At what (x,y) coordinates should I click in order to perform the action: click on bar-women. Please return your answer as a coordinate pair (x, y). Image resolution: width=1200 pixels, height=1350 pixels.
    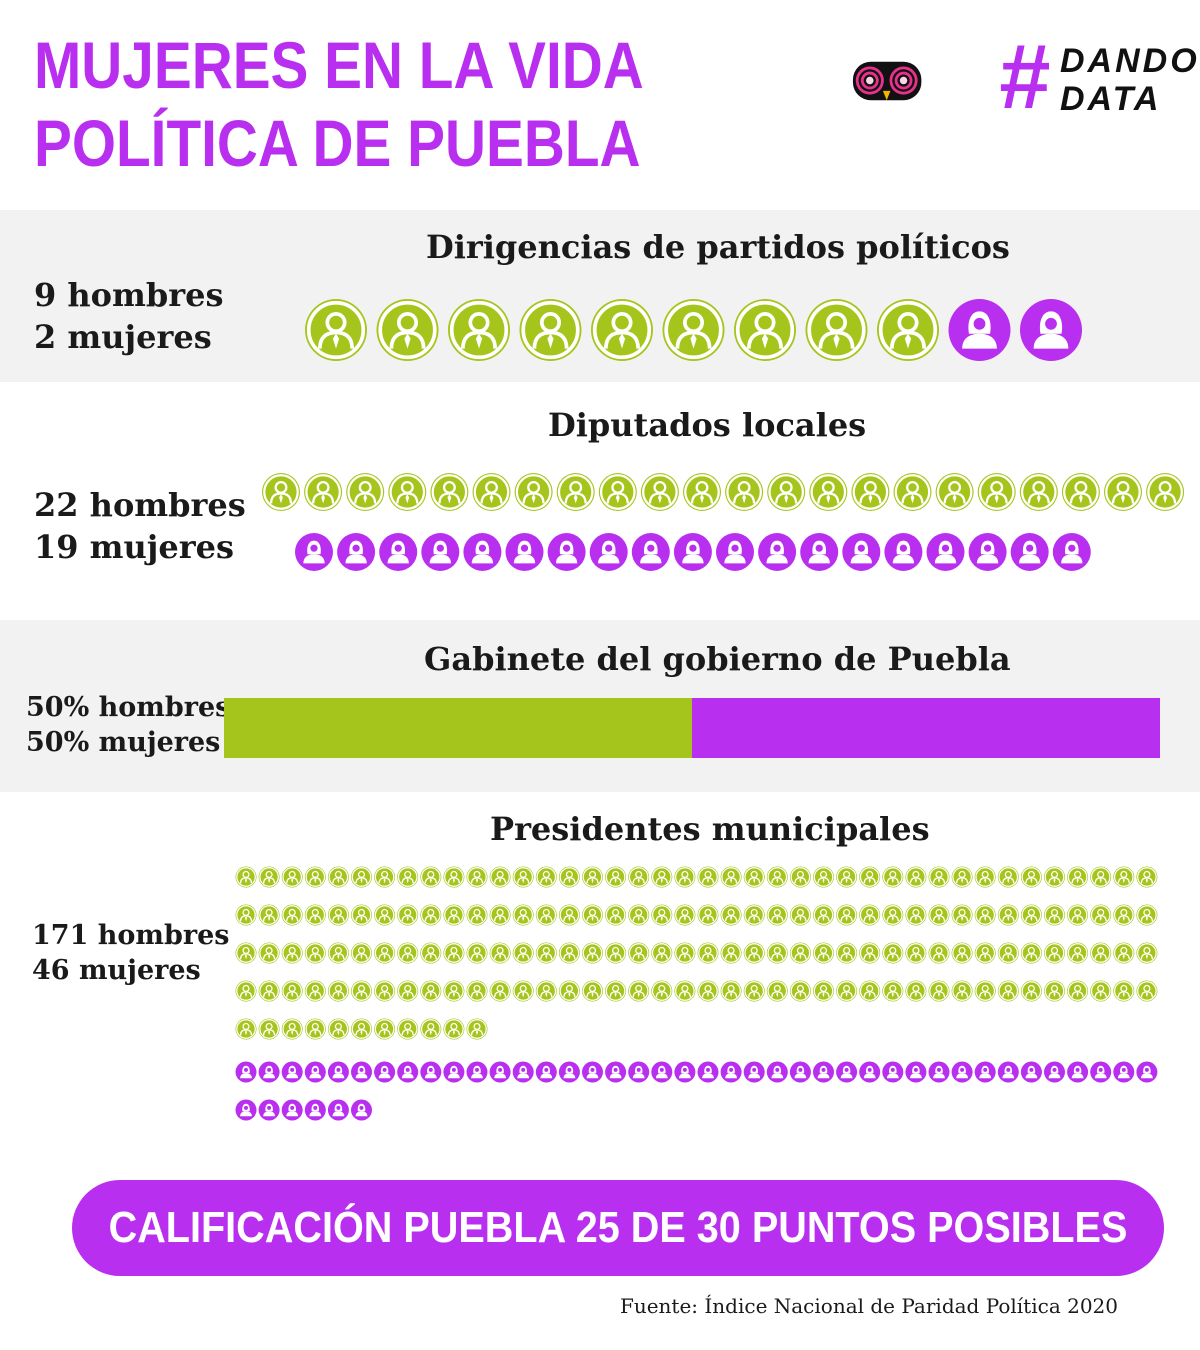
    Looking at the image, I should click on (926, 728).